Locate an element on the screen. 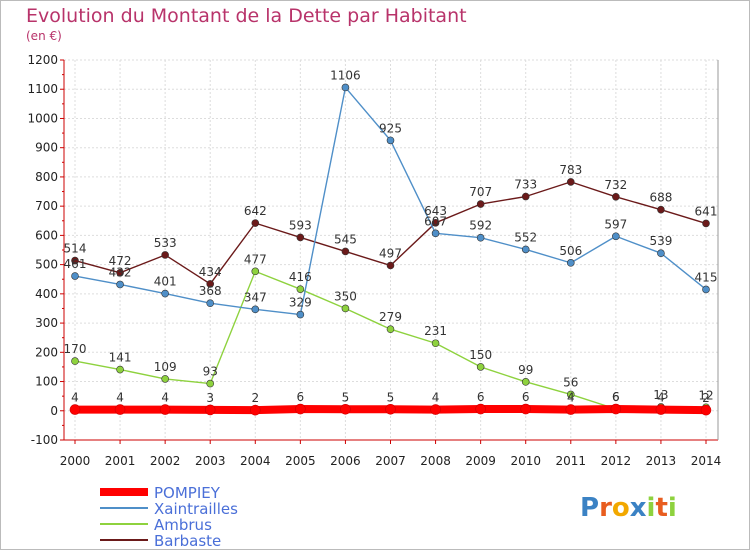 This screenshot has width=750, height=550. x-tick-label: 2013 is located at coordinates (661, 461).